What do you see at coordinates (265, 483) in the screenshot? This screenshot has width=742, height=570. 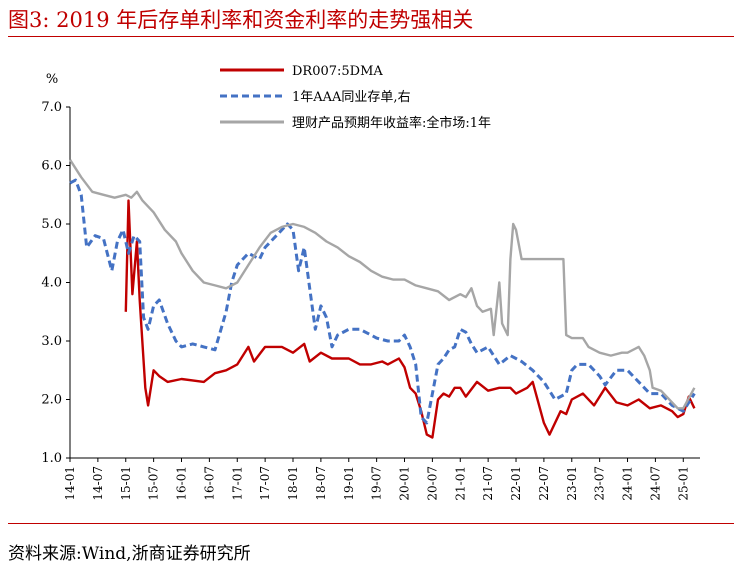 I see `x-tick-label: 17-07` at bounding box center [265, 483].